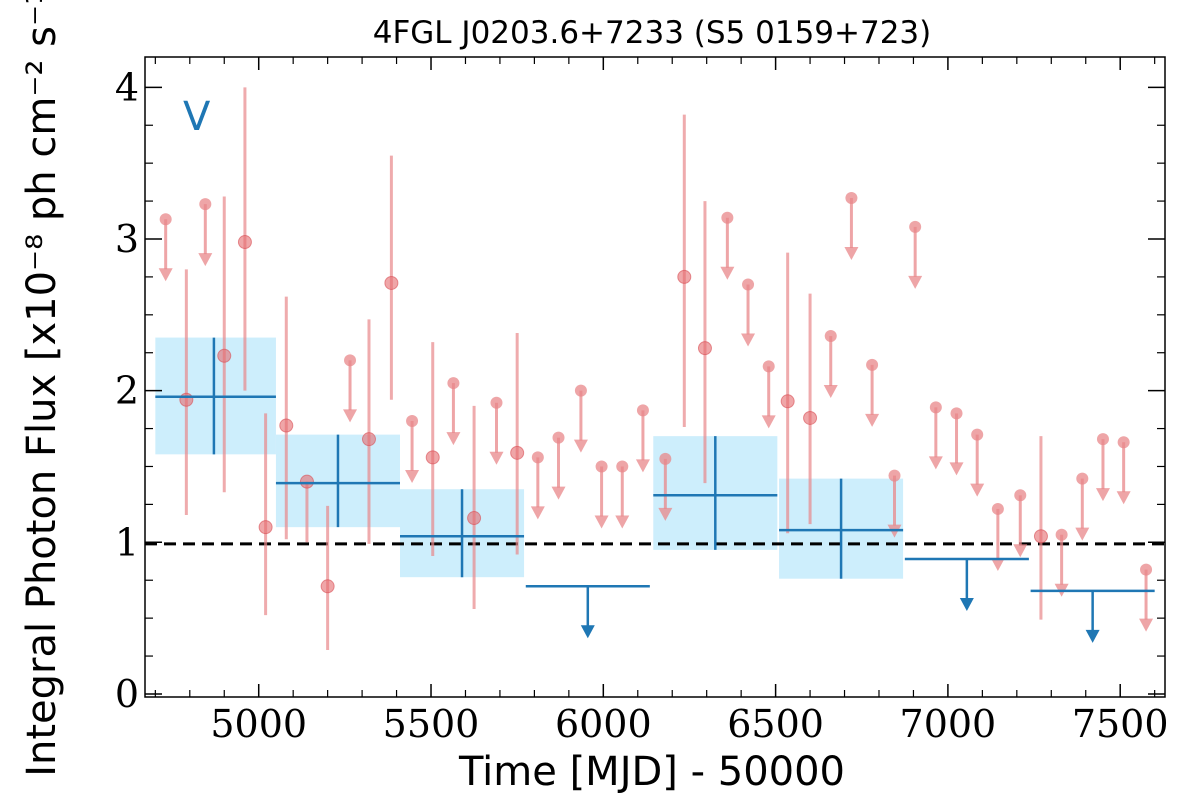 The height and width of the screenshot is (800, 1200). Describe the element at coordinates (127, 542) in the screenshot. I see `y-tick-label: 1` at that location.